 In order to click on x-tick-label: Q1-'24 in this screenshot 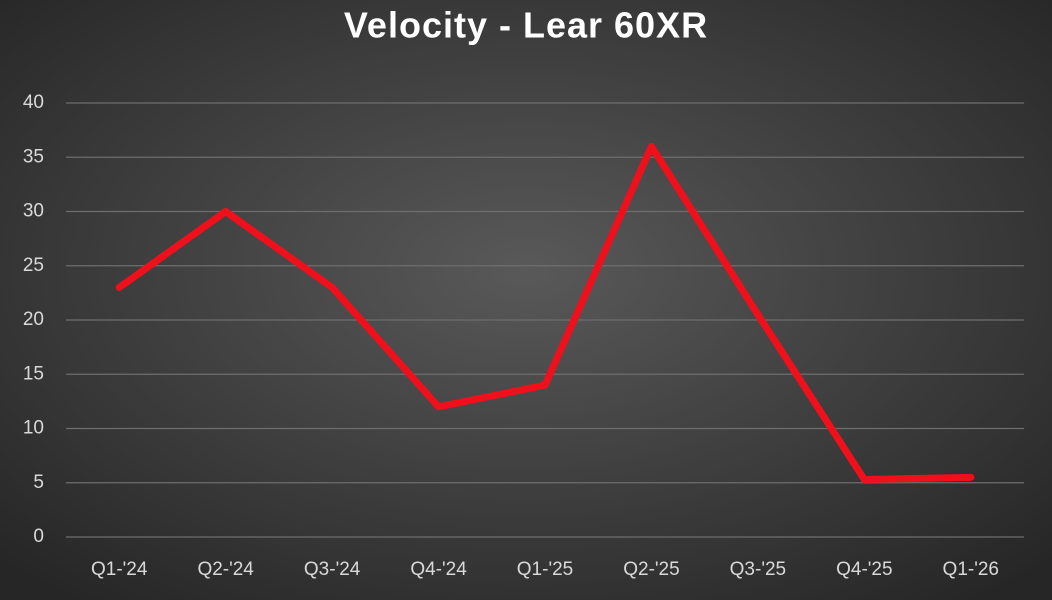, I will do `click(119, 569)`.